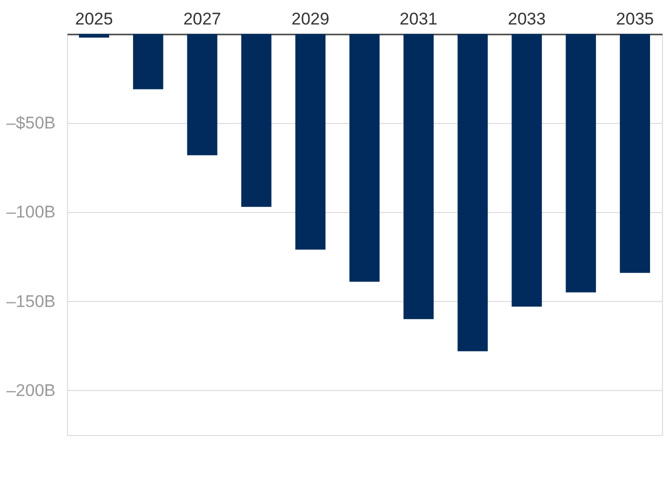 This screenshot has height=490, width=667. Describe the element at coordinates (202, 19) in the screenshot. I see `x-tick-label: 2027` at that location.